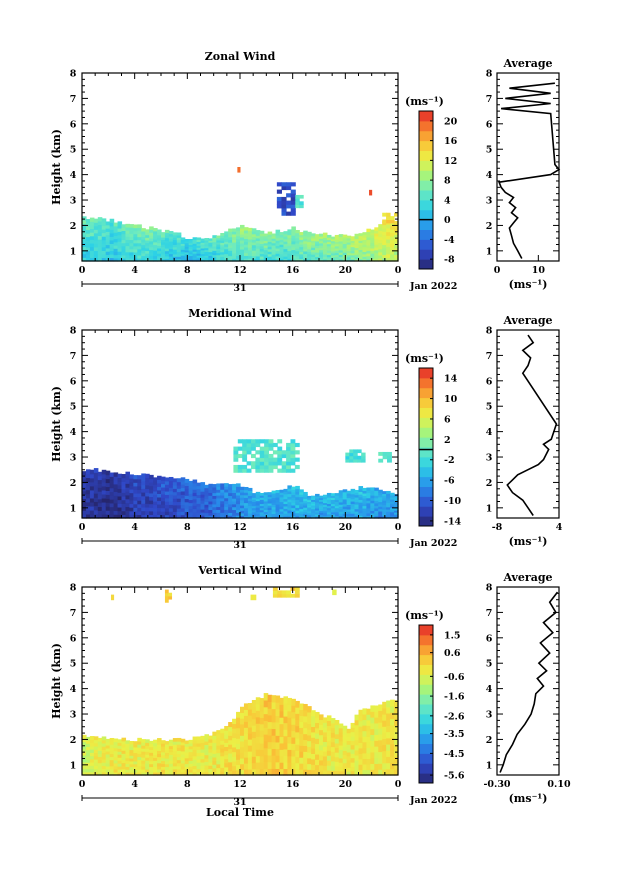 The image size is (622, 873). What do you see at coordinates (73, 175) in the screenshot?
I see `y-tick-label: 4` at bounding box center [73, 175].